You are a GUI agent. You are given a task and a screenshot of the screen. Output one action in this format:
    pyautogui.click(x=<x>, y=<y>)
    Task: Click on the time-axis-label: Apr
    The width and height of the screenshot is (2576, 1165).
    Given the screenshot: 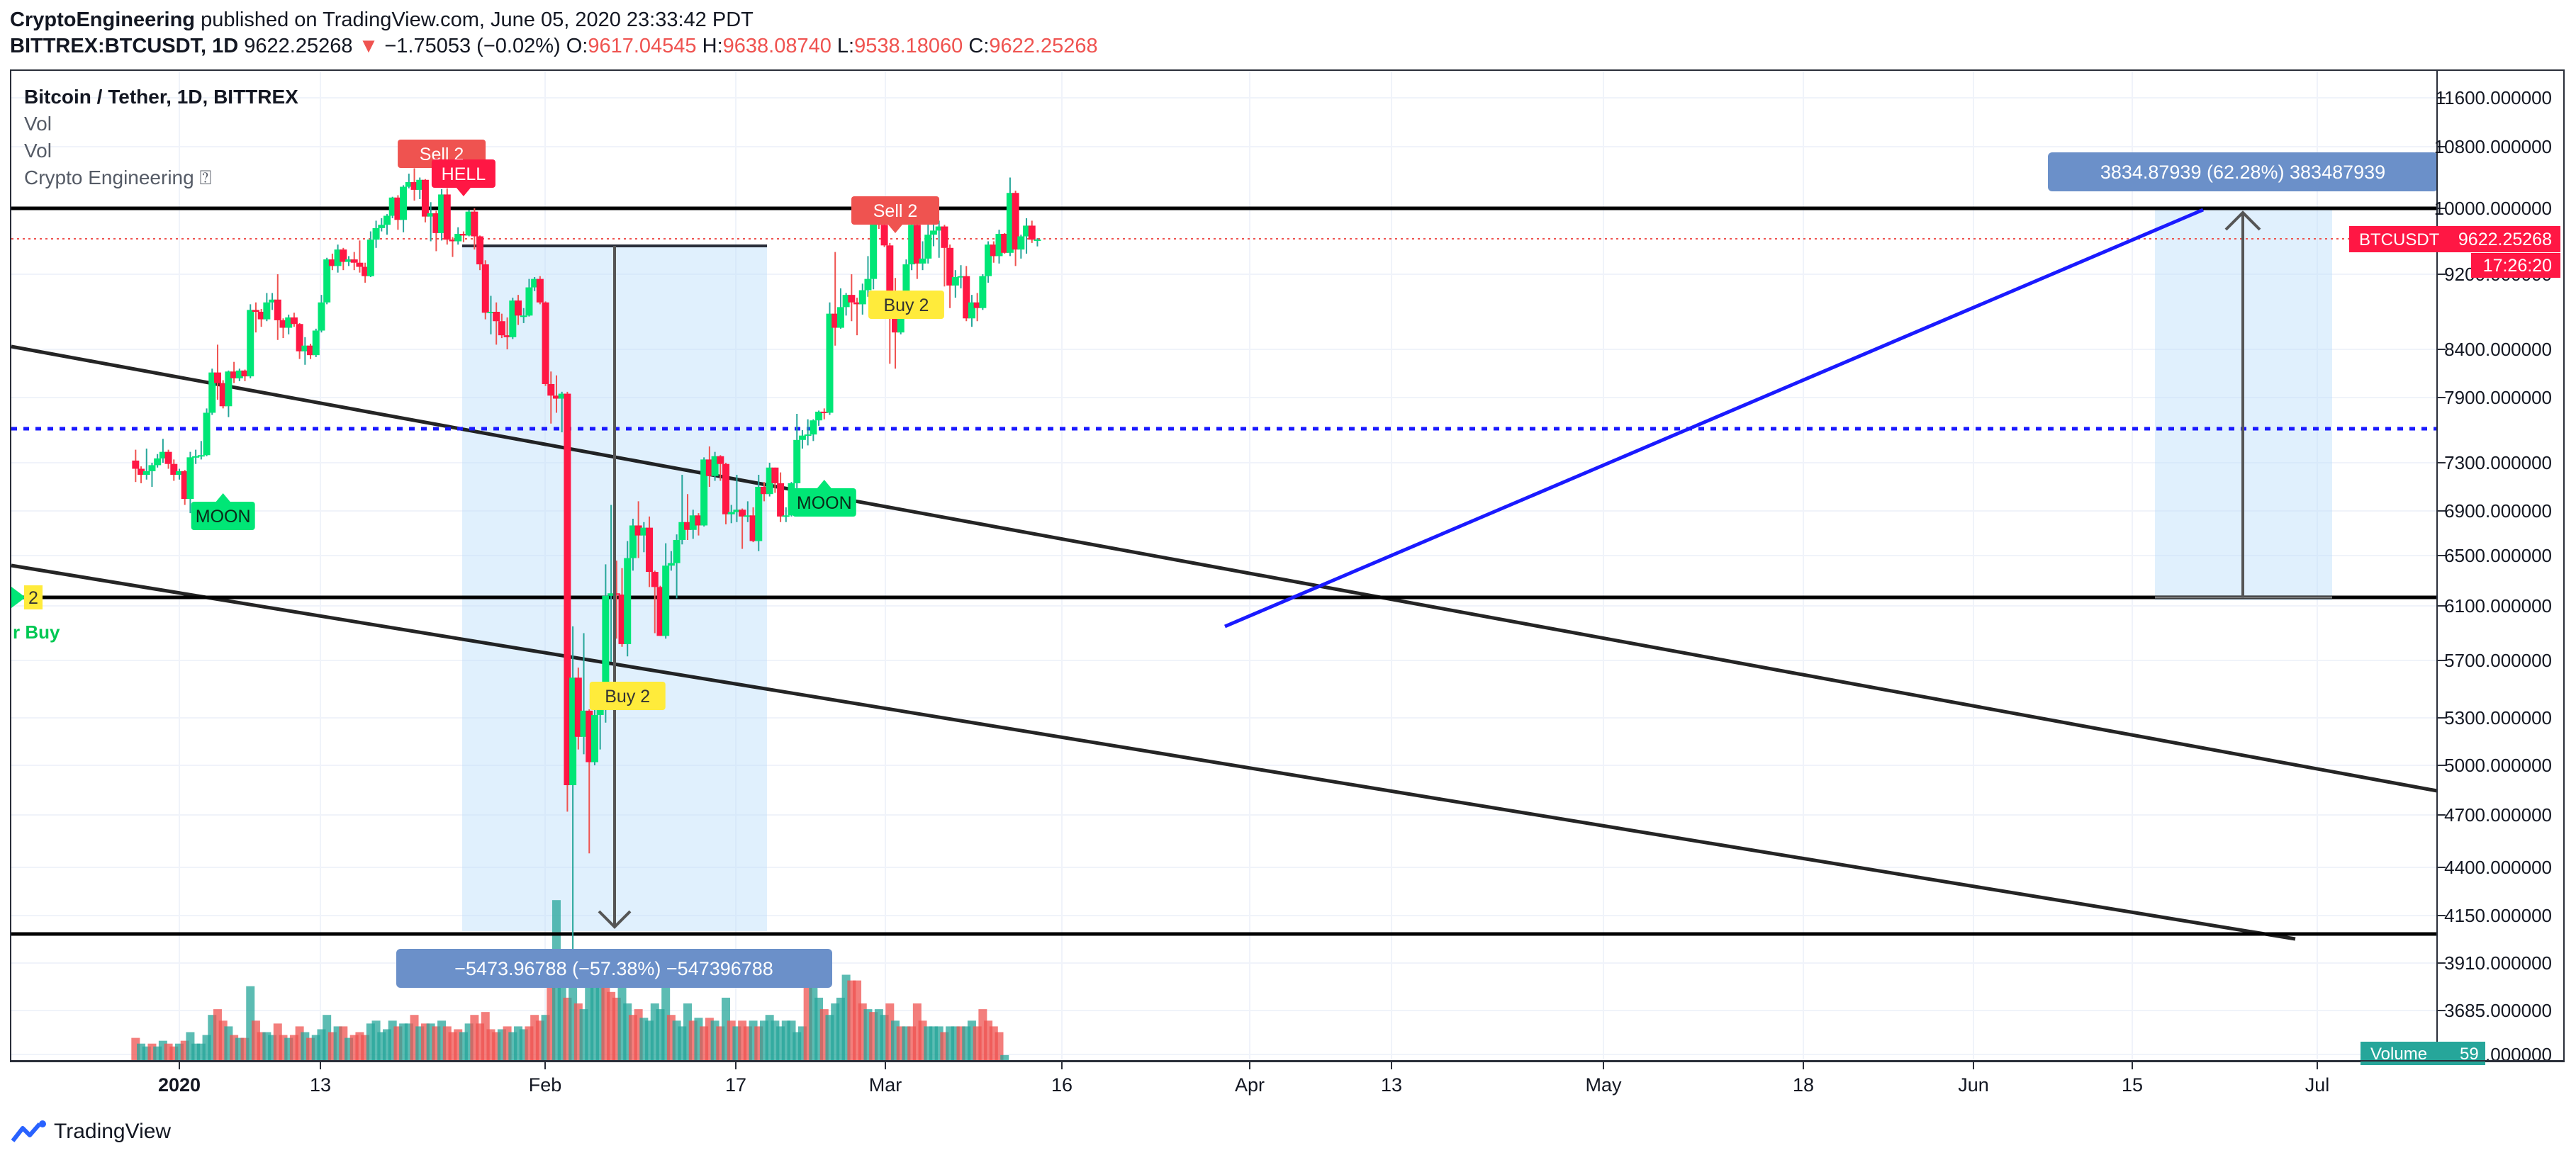 What is the action you would take?
    pyautogui.click(x=1250, y=1085)
    